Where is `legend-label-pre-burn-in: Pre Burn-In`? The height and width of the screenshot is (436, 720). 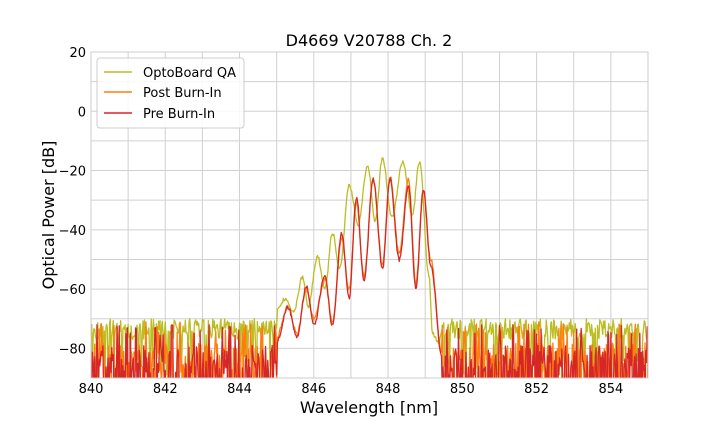
legend-label-pre-burn-in: Pre Burn-In is located at coordinates (179, 114).